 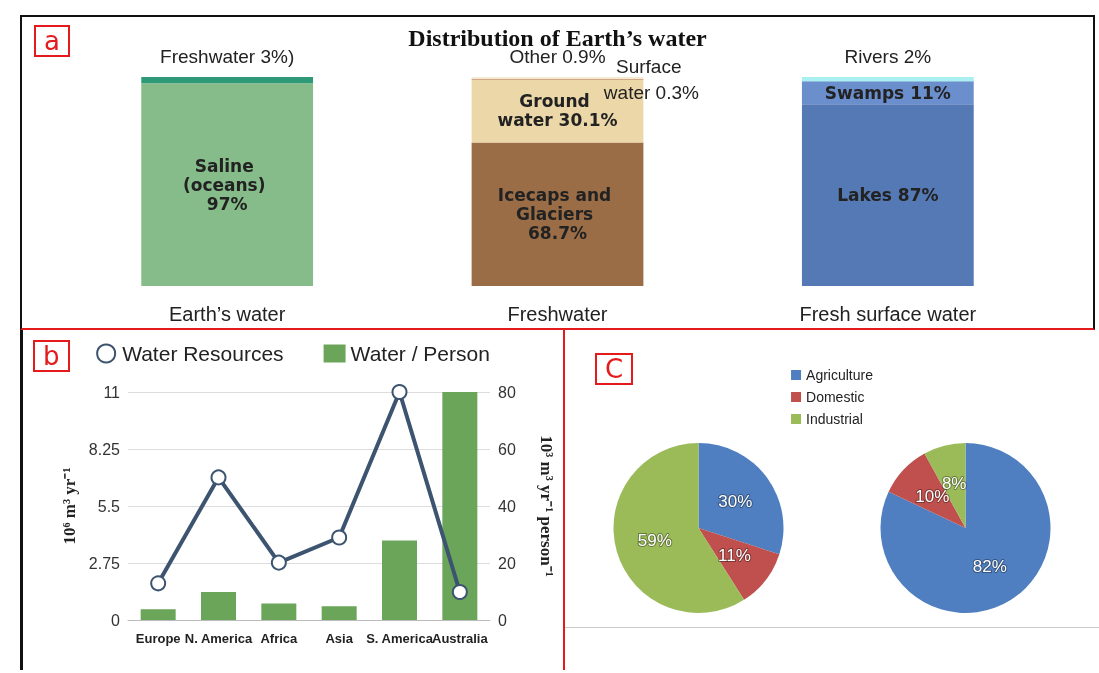 What do you see at coordinates (558, 38) in the screenshot?
I see `chart-title: Distribution of Earth’s water` at bounding box center [558, 38].